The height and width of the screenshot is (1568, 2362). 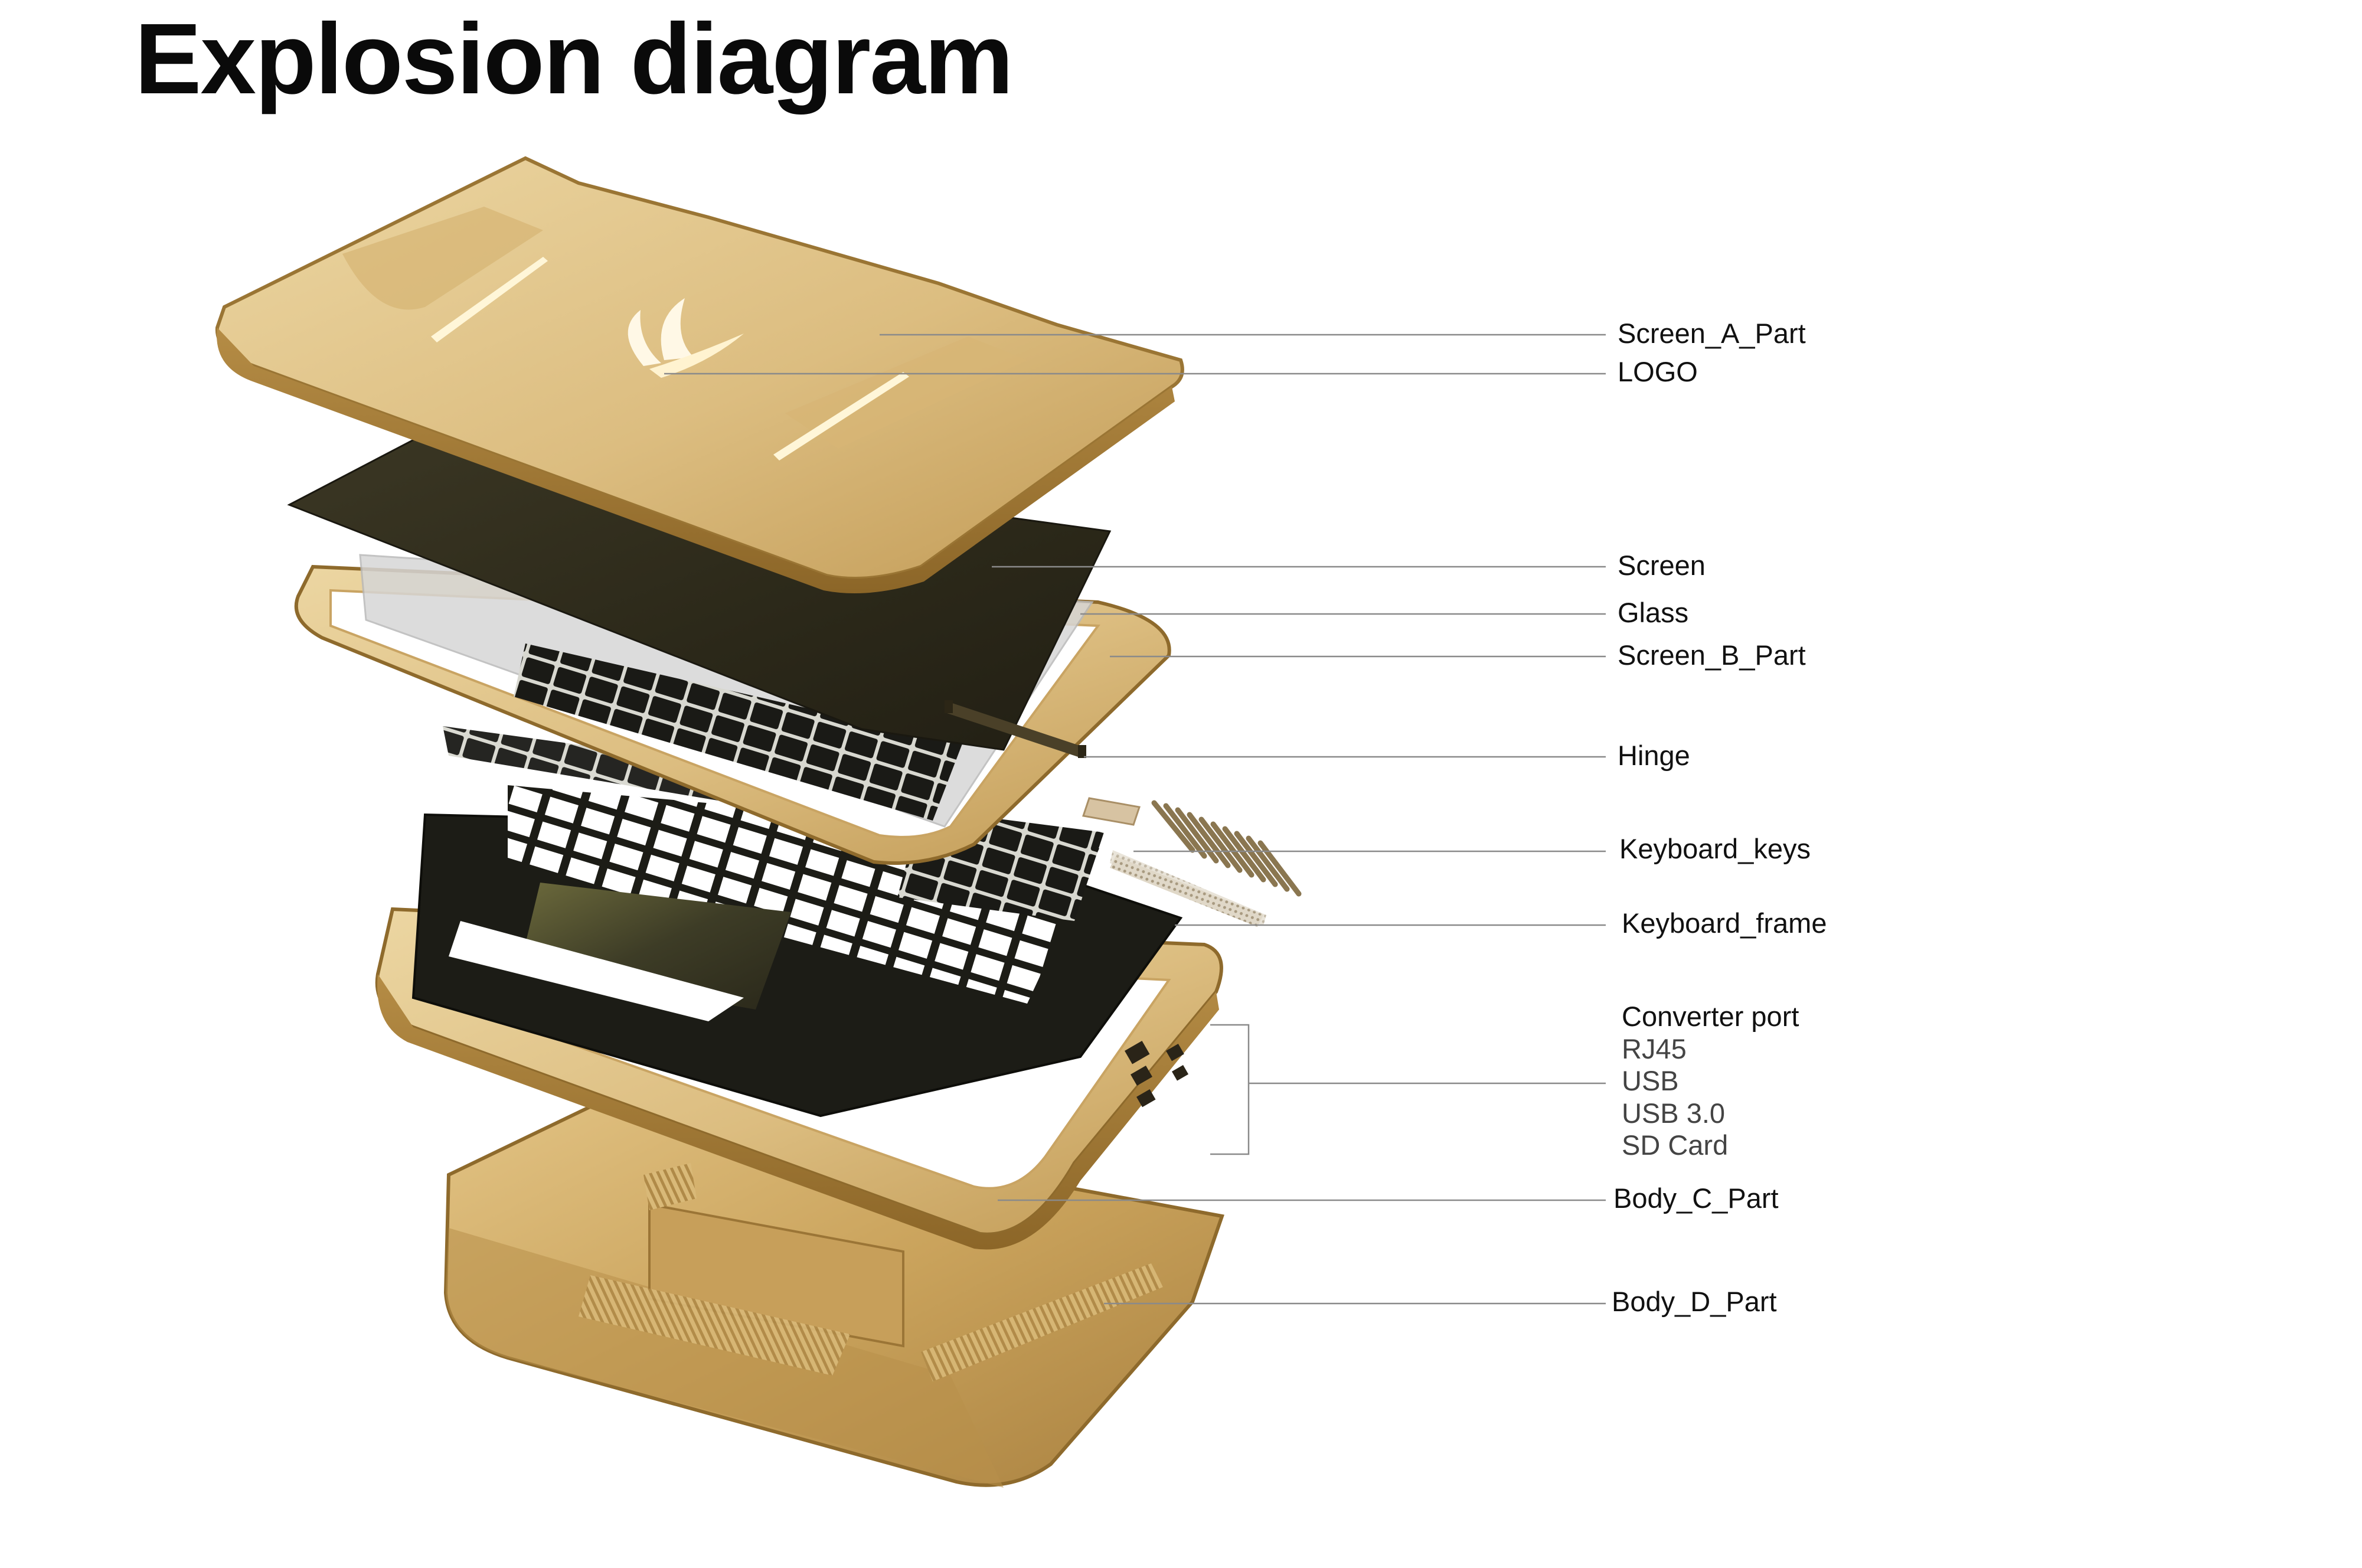 What do you see at coordinates (1662, 565) in the screenshot?
I see `label-screen: Screen` at bounding box center [1662, 565].